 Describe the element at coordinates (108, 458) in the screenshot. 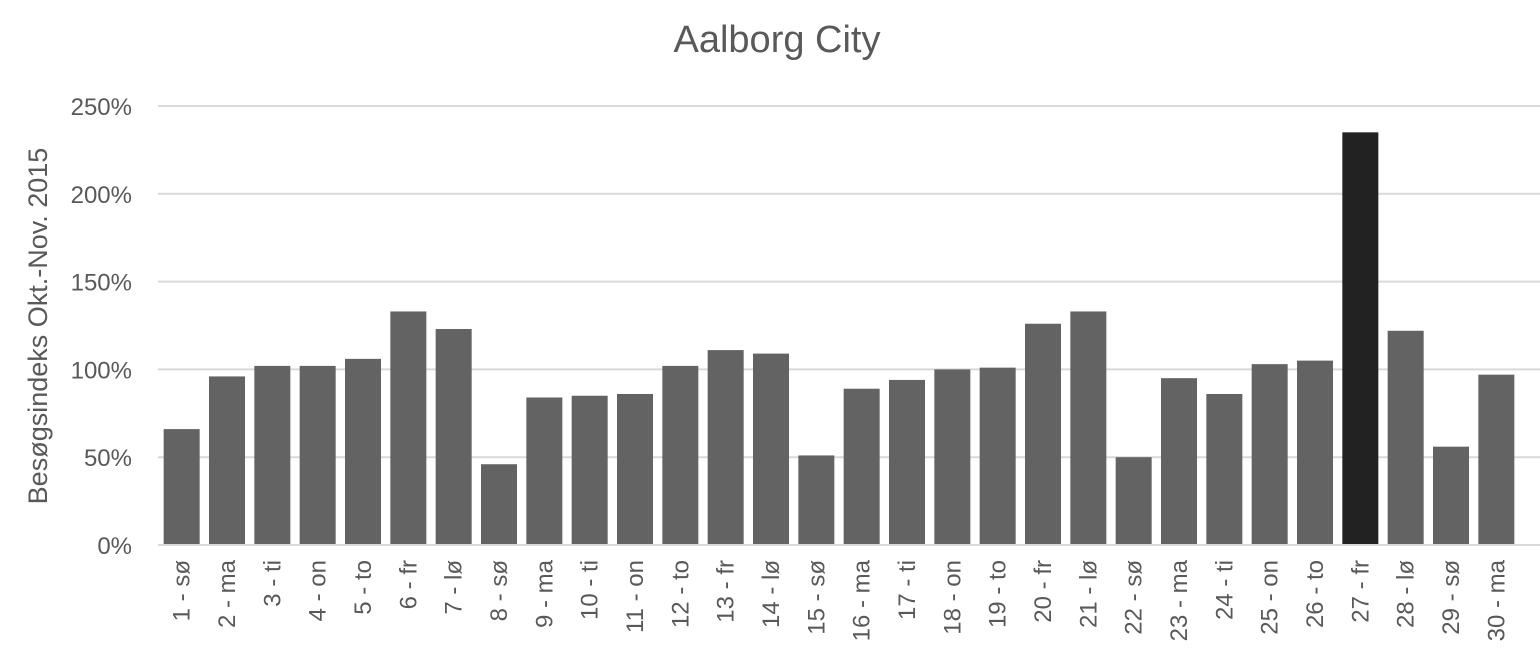

I see `y-tick-label: 50%` at that location.